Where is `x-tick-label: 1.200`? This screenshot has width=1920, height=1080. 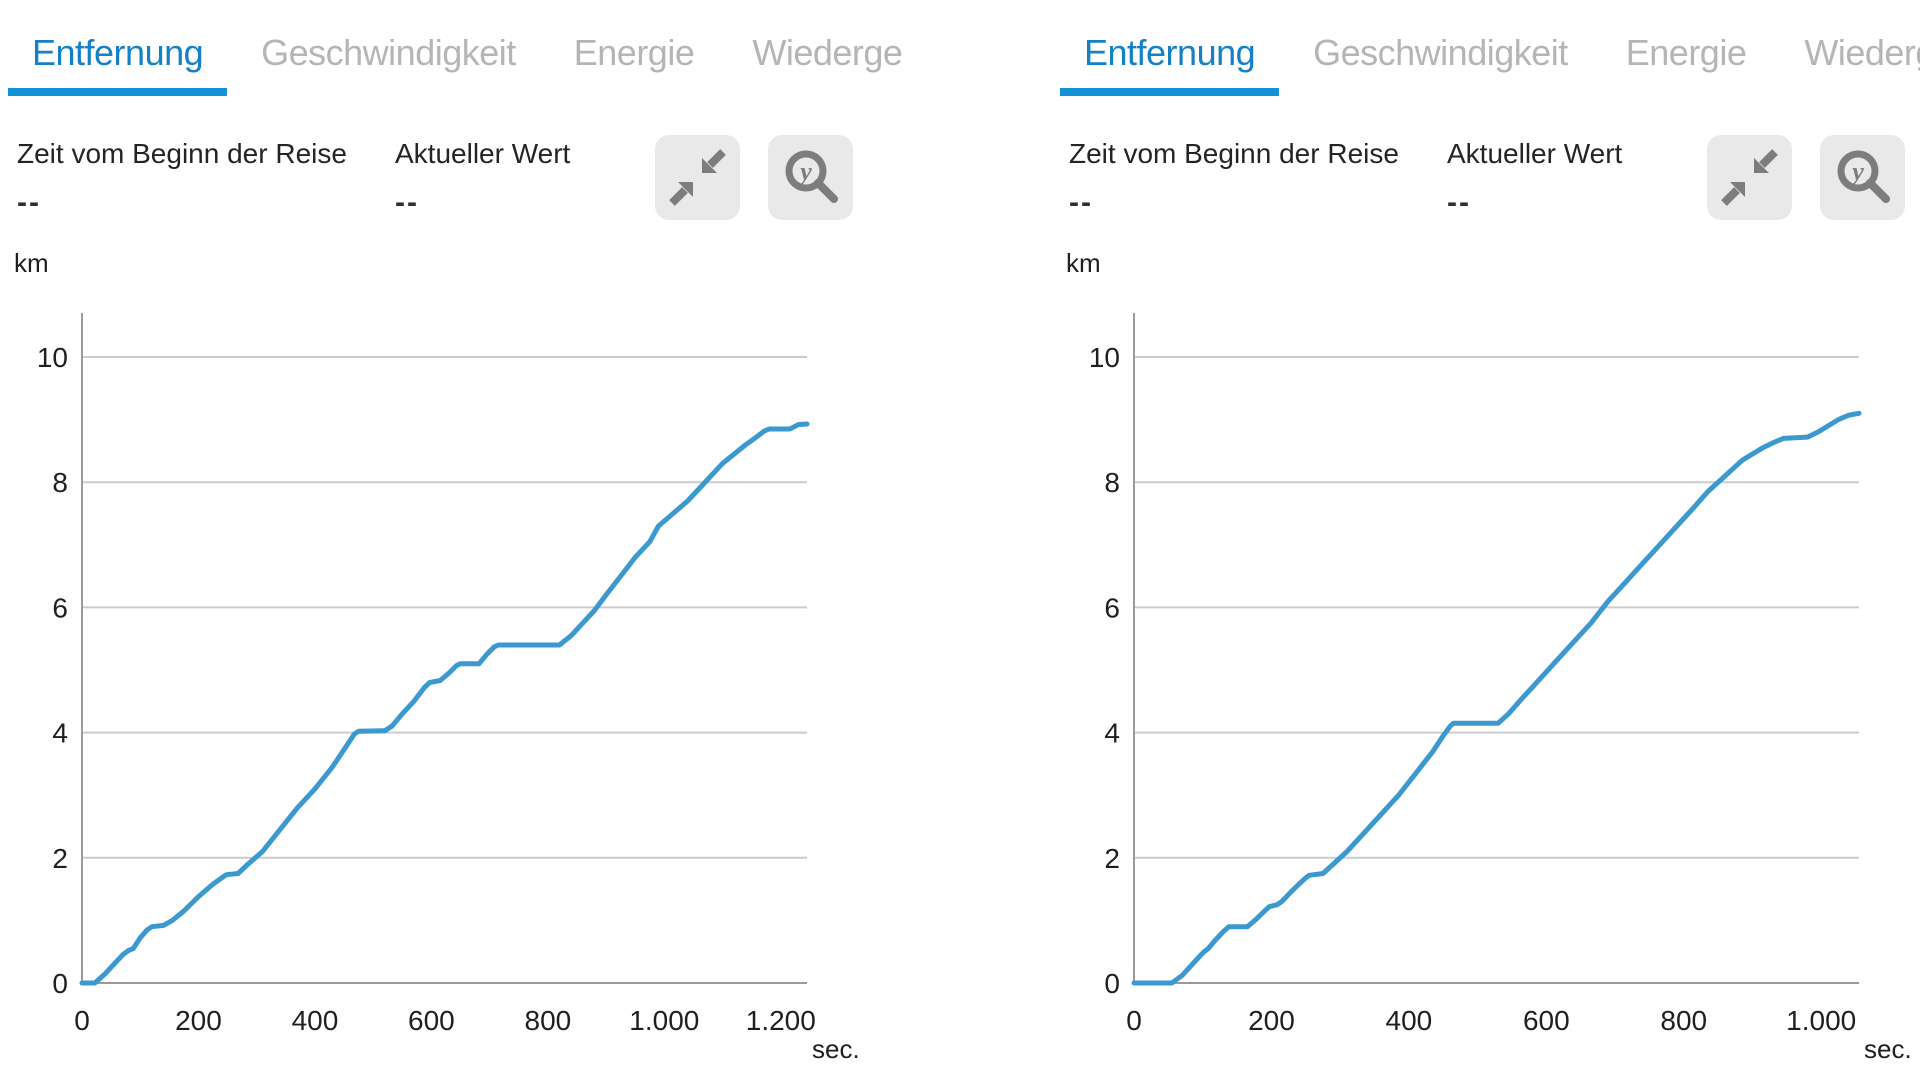 x-tick-label: 1.200 is located at coordinates (781, 1020).